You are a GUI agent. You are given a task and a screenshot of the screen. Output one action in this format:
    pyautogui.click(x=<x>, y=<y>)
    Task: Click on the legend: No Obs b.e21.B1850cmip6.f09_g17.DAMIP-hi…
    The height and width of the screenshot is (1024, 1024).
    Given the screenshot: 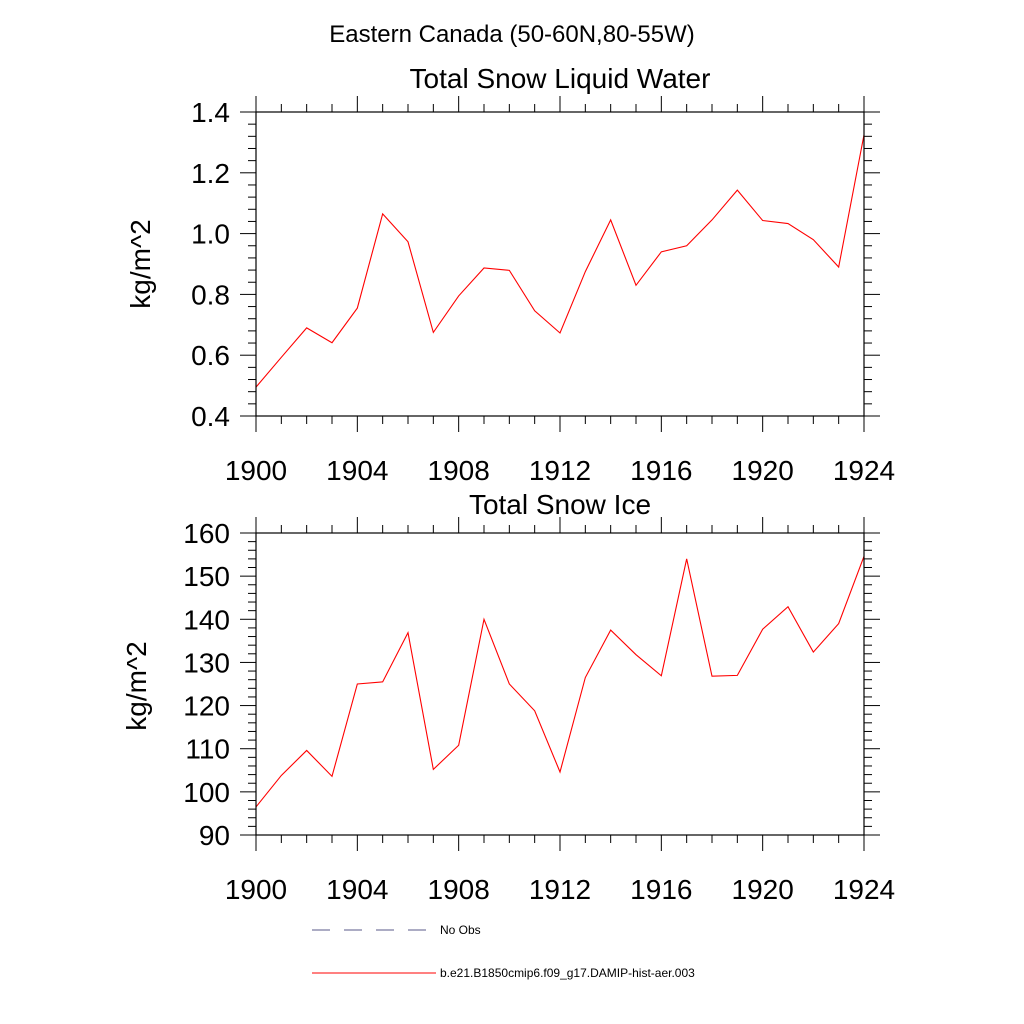 What is the action you would take?
    pyautogui.click(x=503, y=951)
    